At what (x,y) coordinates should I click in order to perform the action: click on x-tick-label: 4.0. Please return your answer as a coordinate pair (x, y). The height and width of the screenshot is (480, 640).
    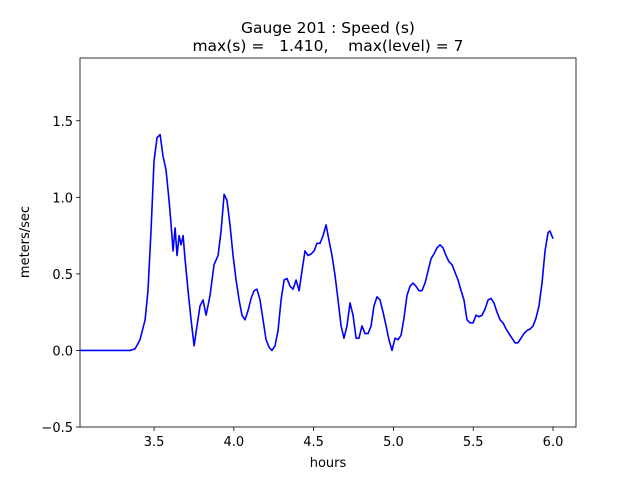
    Looking at the image, I should click on (233, 442).